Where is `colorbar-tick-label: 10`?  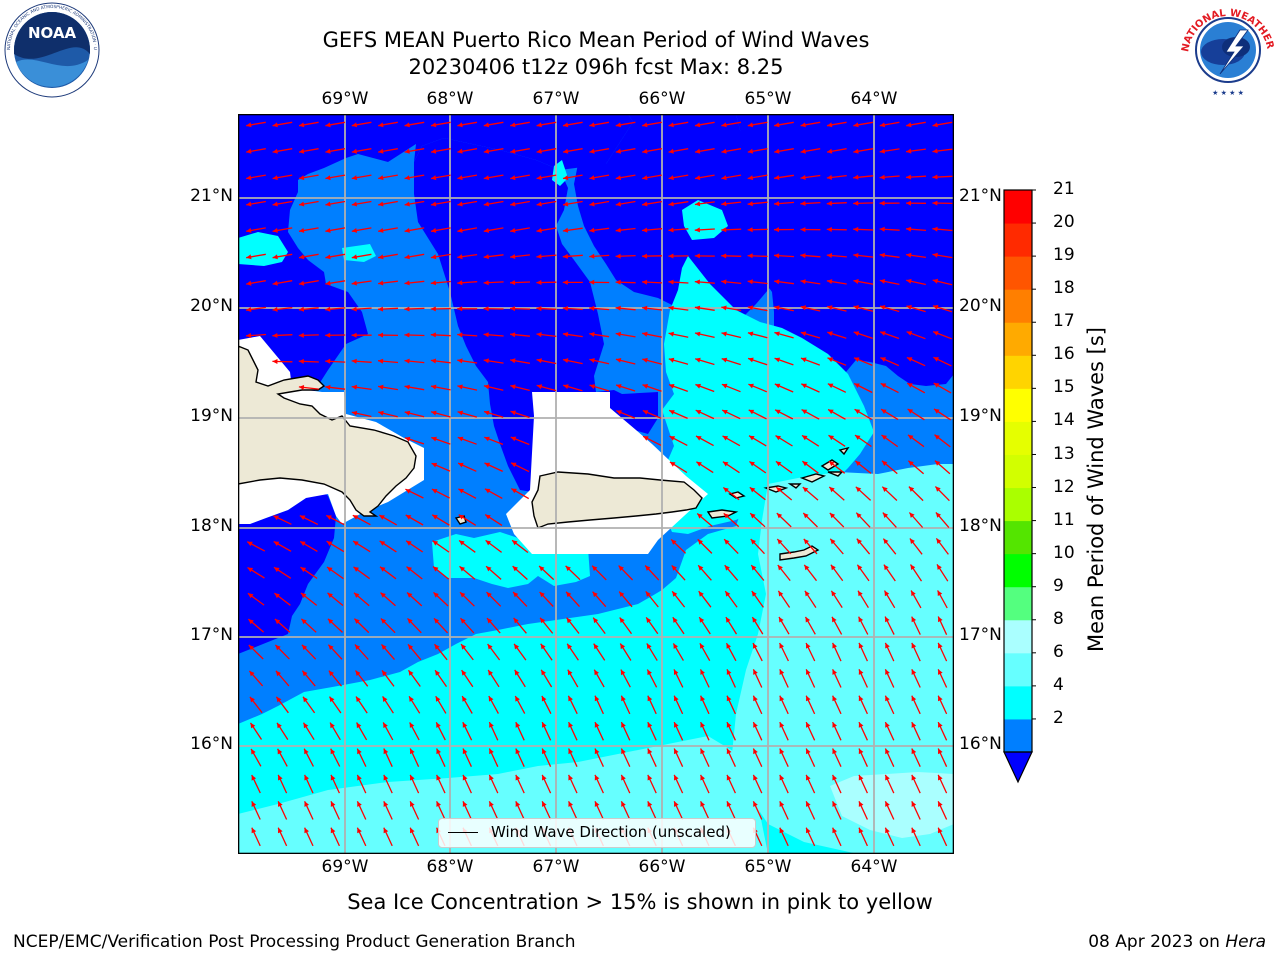 colorbar-tick-label: 10 is located at coordinates (1064, 552).